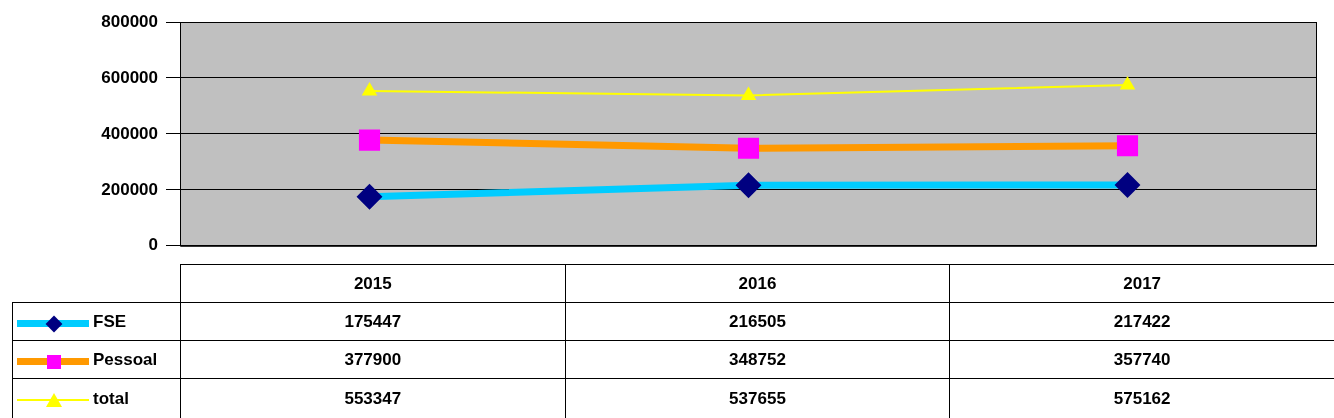  What do you see at coordinates (757, 359) in the screenshot?
I see `data-label: 348752` at bounding box center [757, 359].